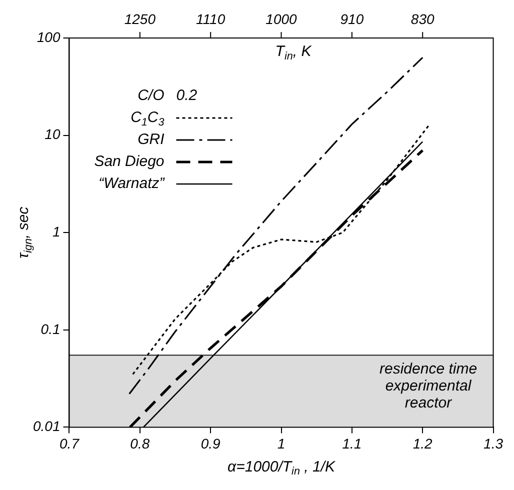 This screenshot has width=514, height=490. What do you see at coordinates (140, 18) in the screenshot?
I see `text: 1250` at bounding box center [140, 18].